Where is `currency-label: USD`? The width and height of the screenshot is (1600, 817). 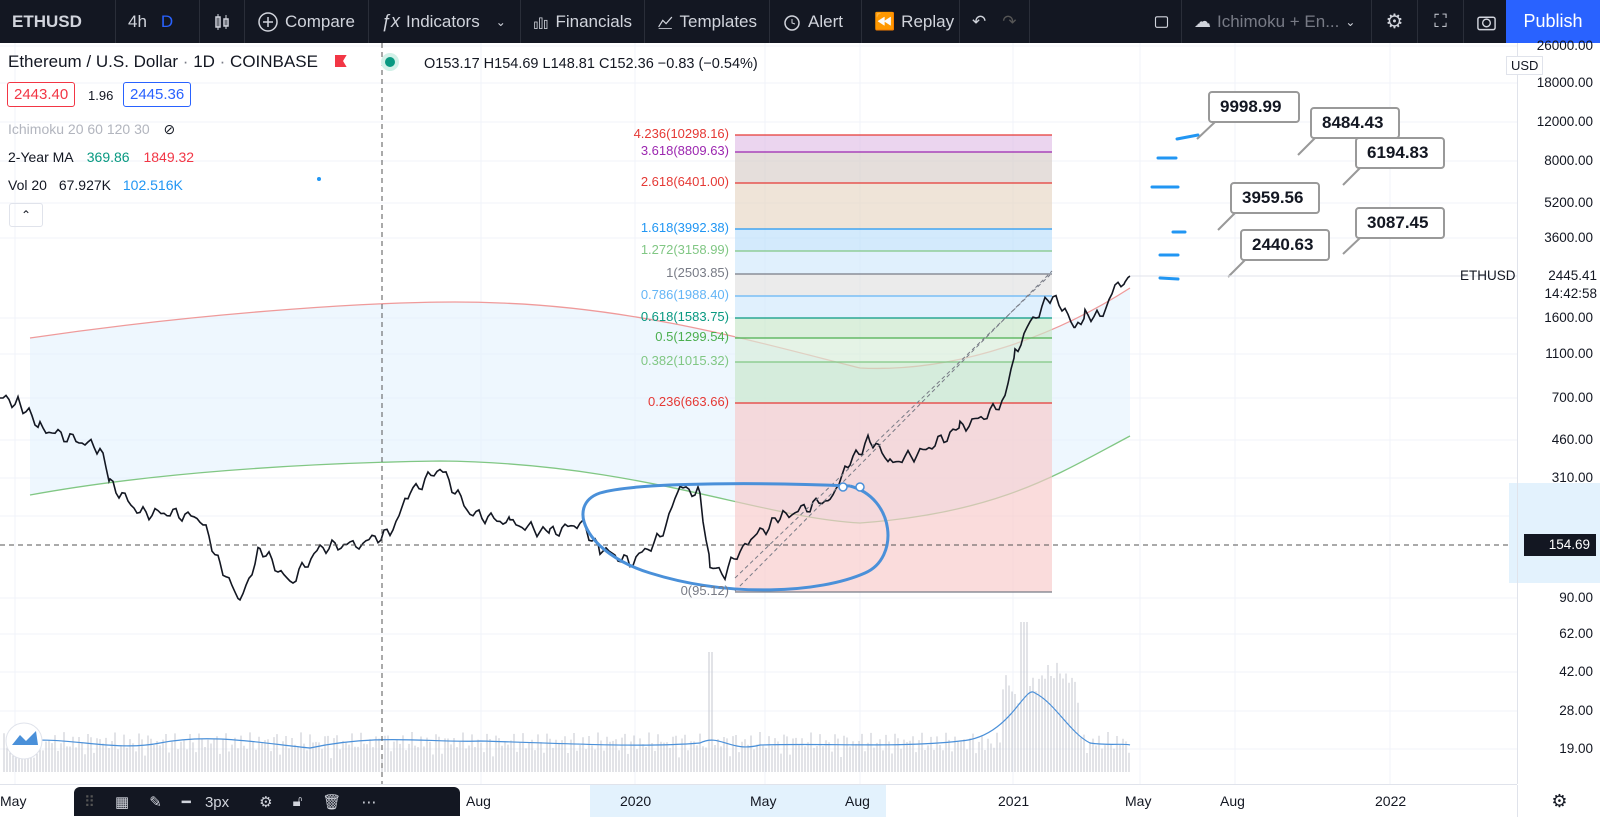
currency-label: USD is located at coordinates (1525, 65).